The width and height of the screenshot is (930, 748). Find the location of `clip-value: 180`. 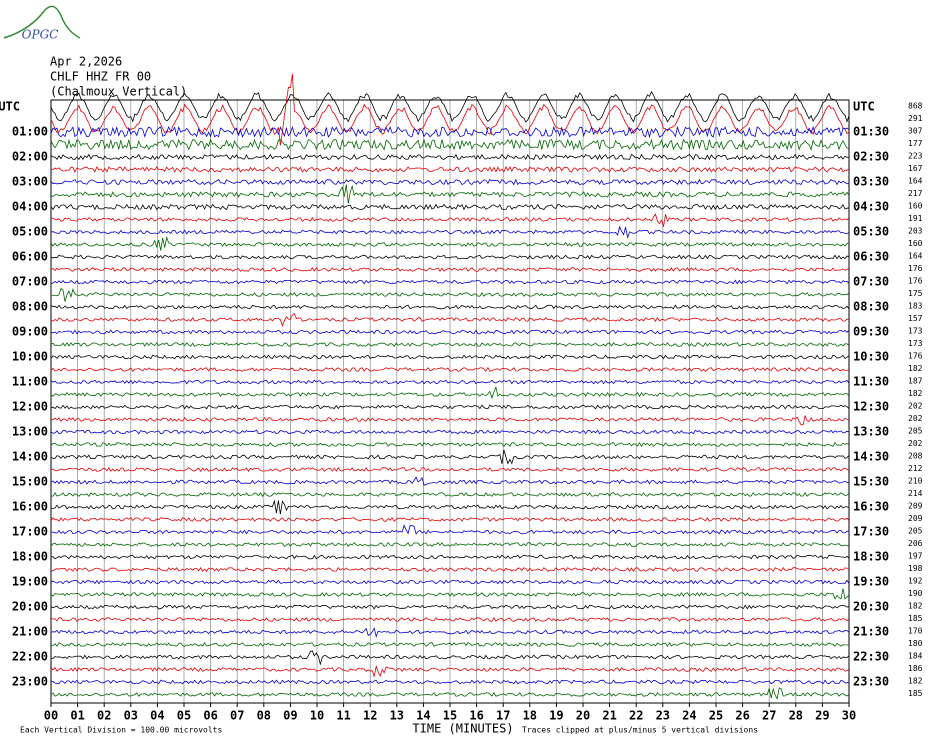

clip-value: 180 is located at coordinates (915, 643).